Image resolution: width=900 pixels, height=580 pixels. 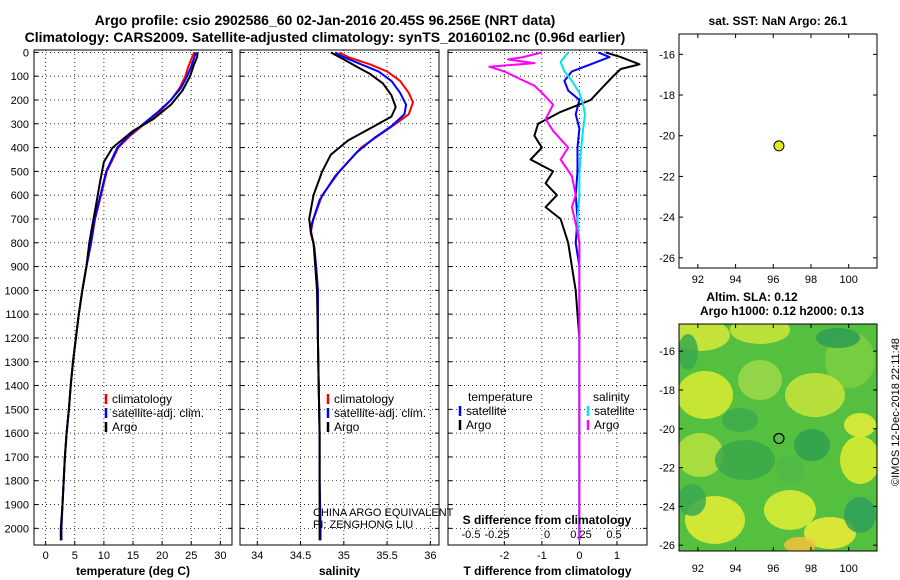 What do you see at coordinates (17, 506) in the screenshot?
I see `depth-tick-label: 1900` at bounding box center [17, 506].